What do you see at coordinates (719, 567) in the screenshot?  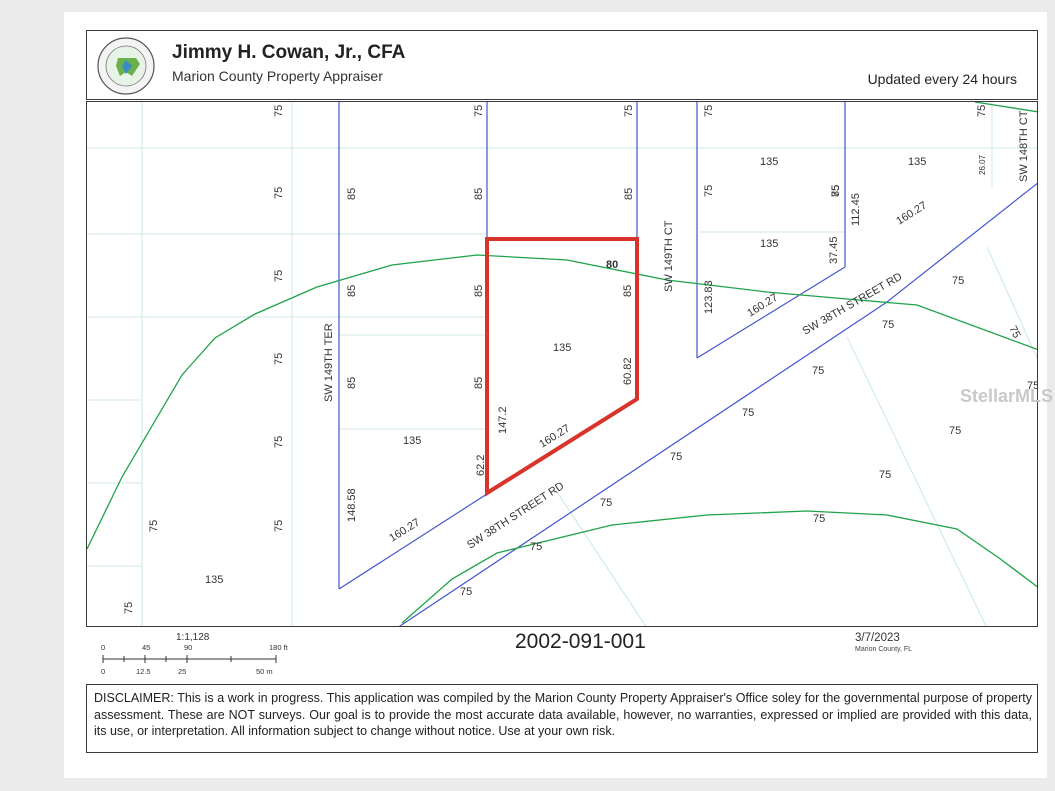 I see `contour-line-south` at bounding box center [719, 567].